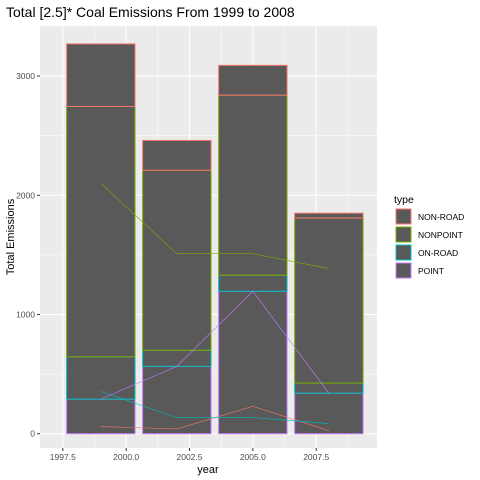  I want to click on x-tick-label: 1997.5, so click(63, 457).